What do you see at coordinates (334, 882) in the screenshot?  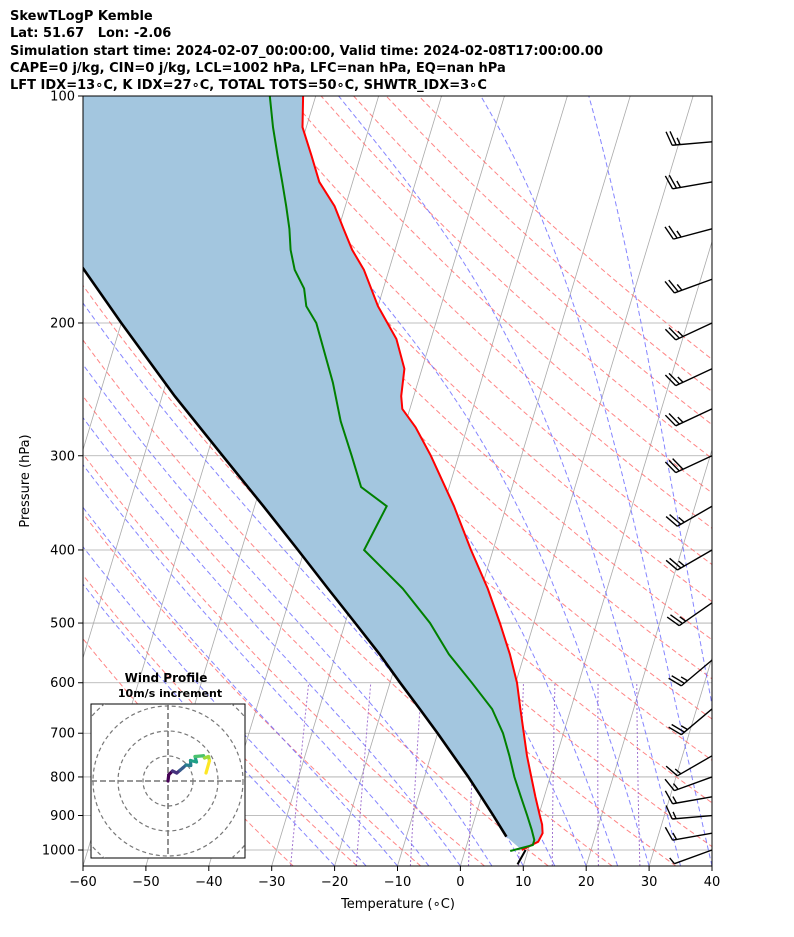 I see `x-tick-label: −20` at bounding box center [334, 882].